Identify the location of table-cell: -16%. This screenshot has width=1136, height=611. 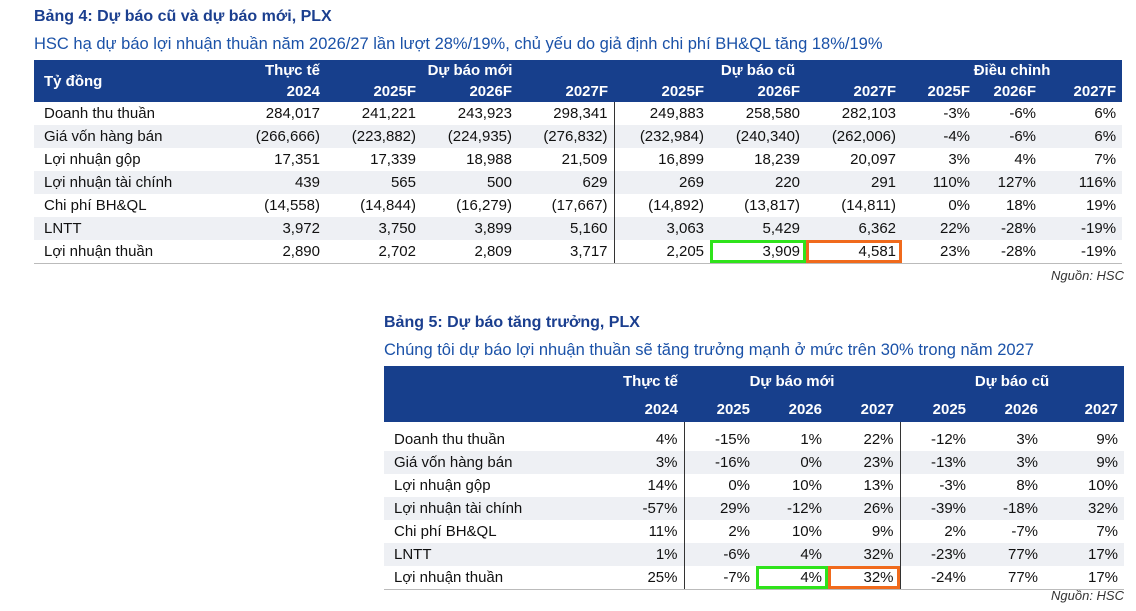
(719, 462).